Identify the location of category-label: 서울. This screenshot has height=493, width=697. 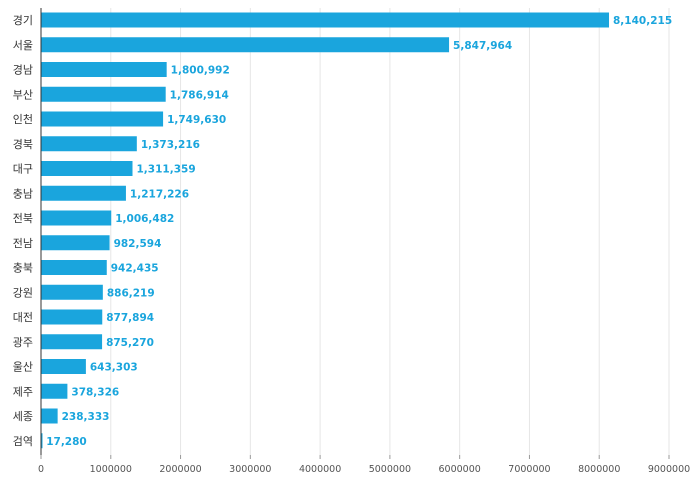
(23, 45).